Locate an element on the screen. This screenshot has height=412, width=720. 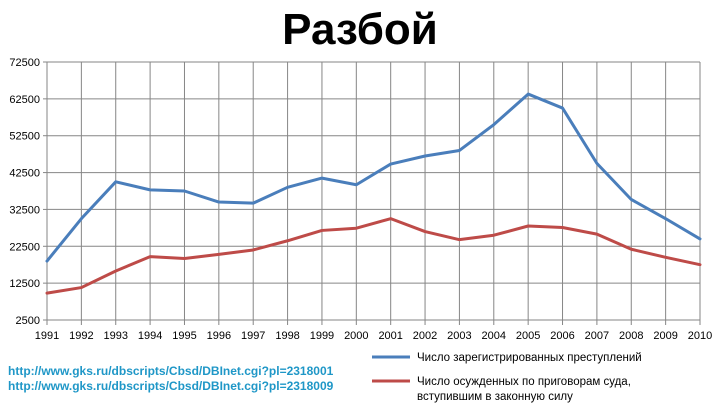
xtick-label-2007: 2007 is located at coordinates (597, 336).